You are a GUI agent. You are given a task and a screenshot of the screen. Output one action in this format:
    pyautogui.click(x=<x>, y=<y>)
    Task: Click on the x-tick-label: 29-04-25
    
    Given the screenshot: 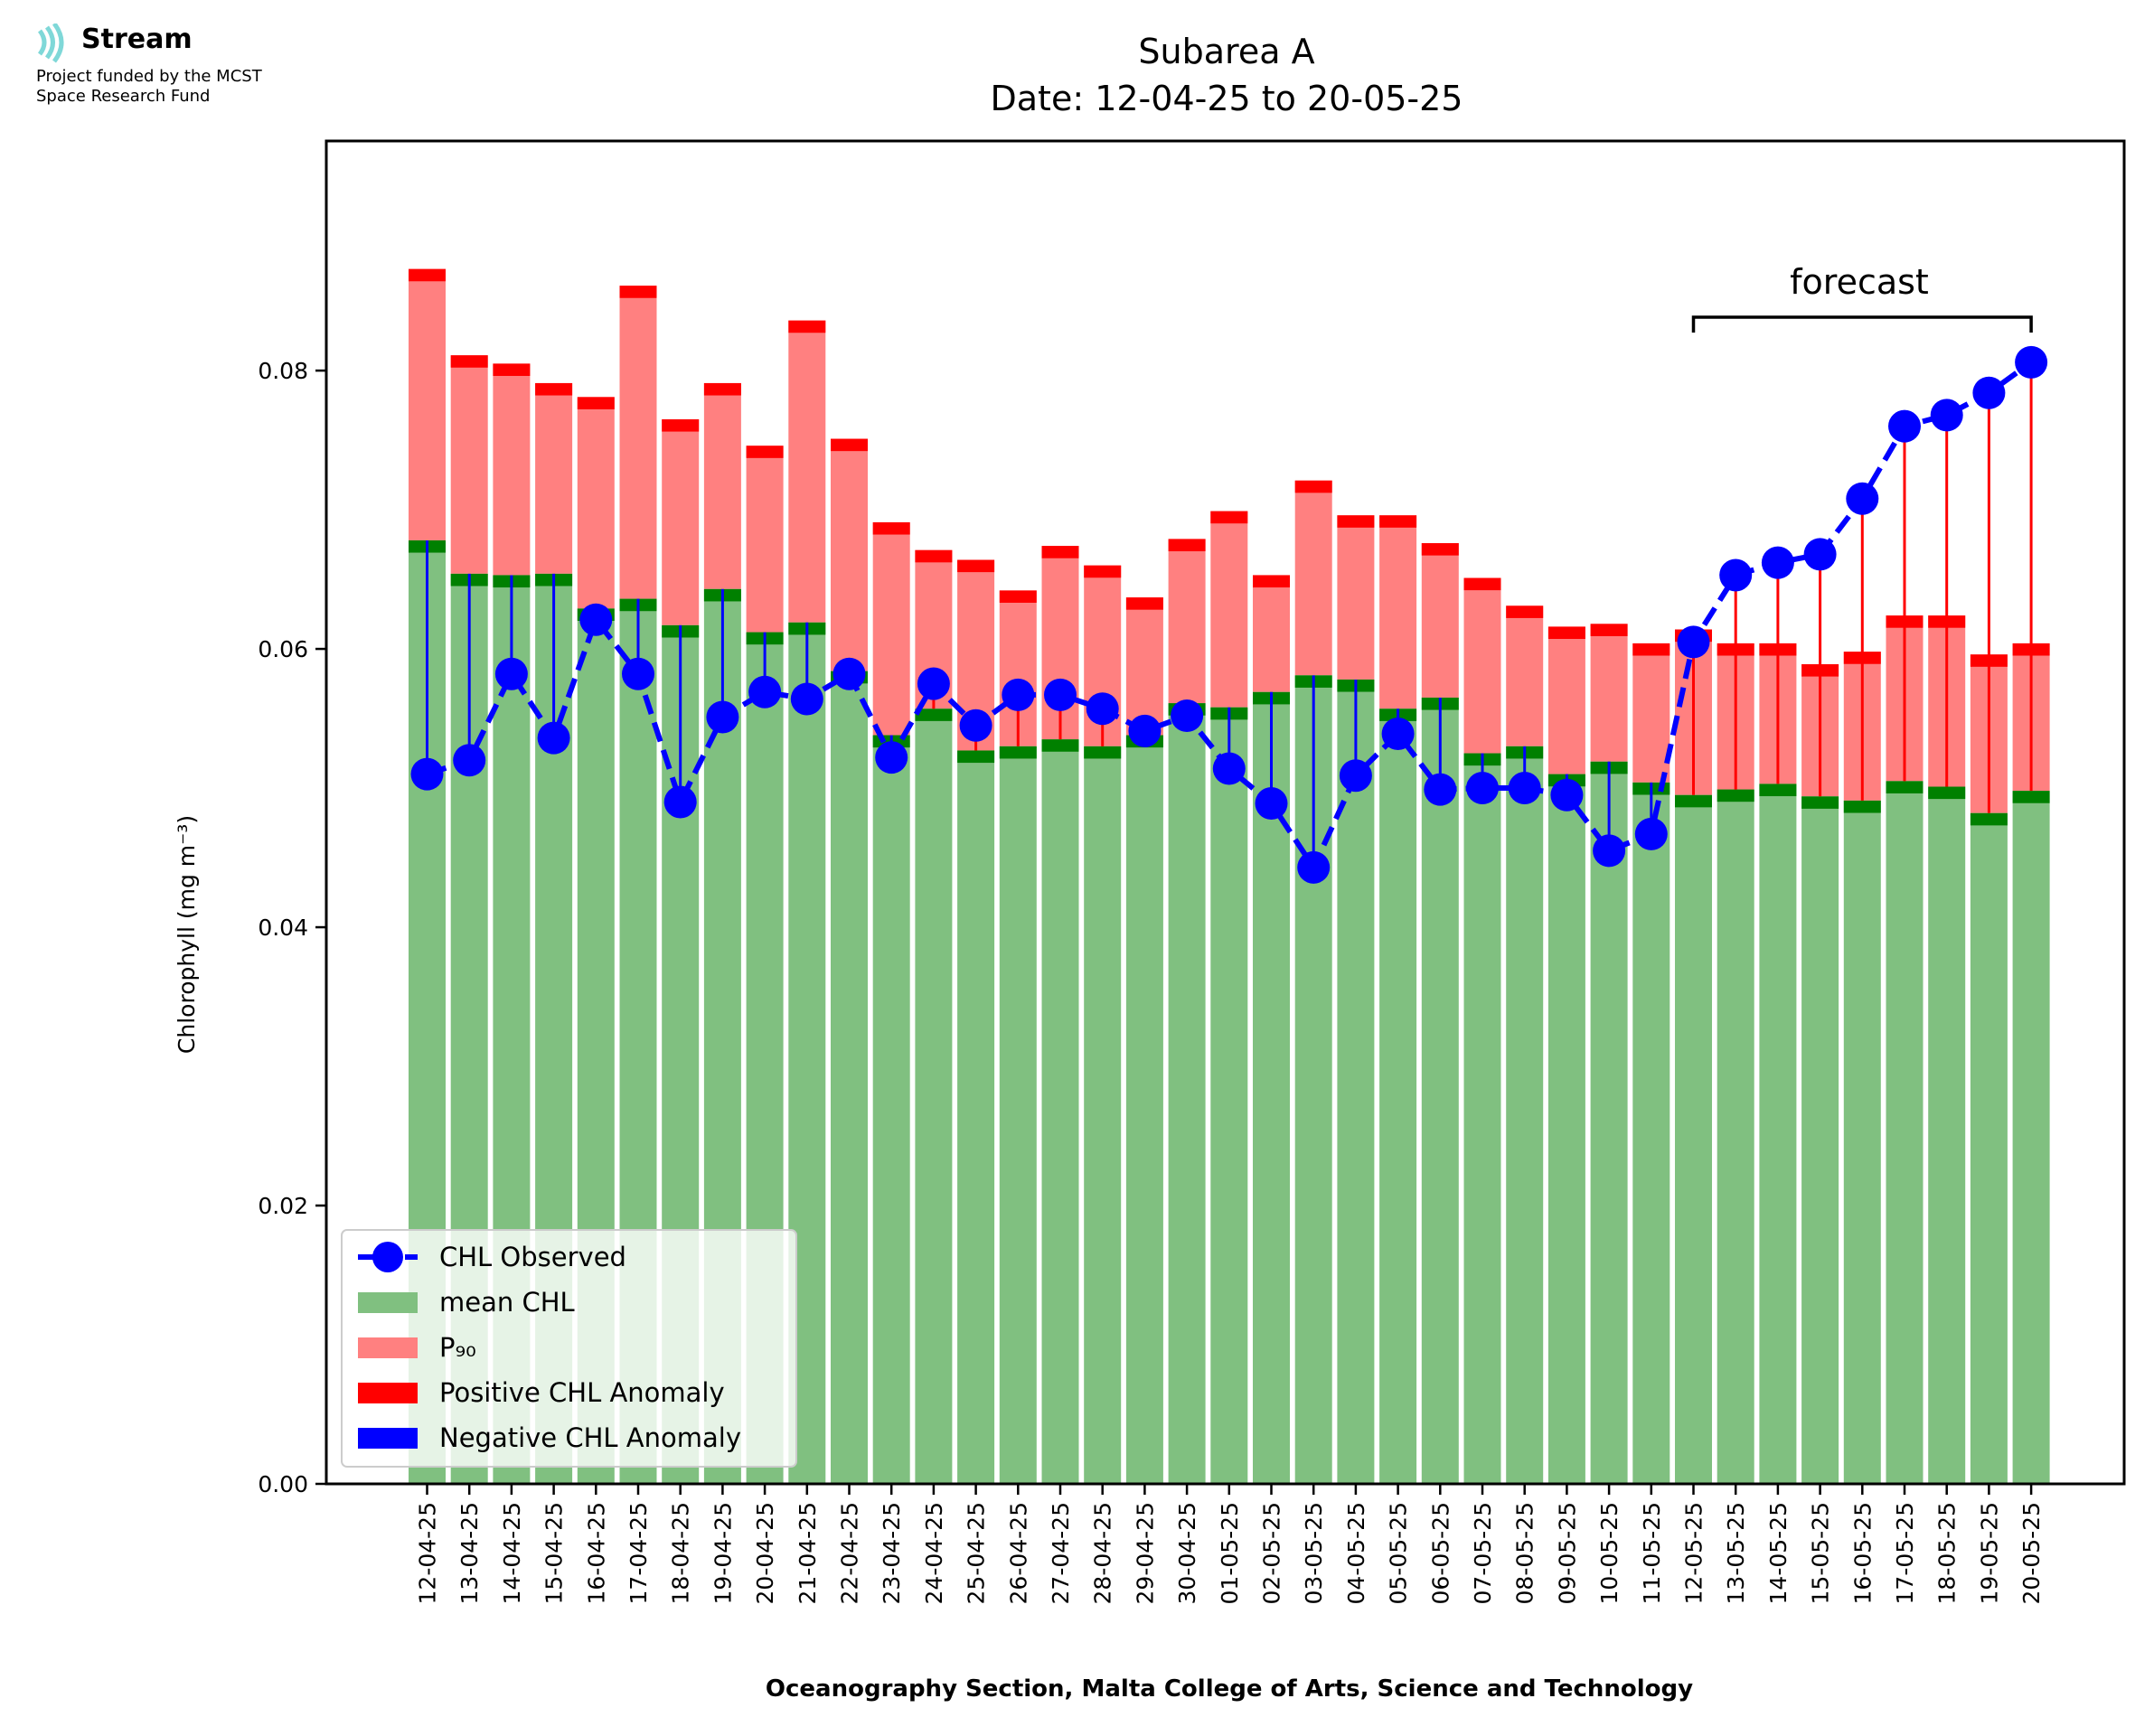 What is the action you would take?
    pyautogui.click(x=1145, y=1553)
    